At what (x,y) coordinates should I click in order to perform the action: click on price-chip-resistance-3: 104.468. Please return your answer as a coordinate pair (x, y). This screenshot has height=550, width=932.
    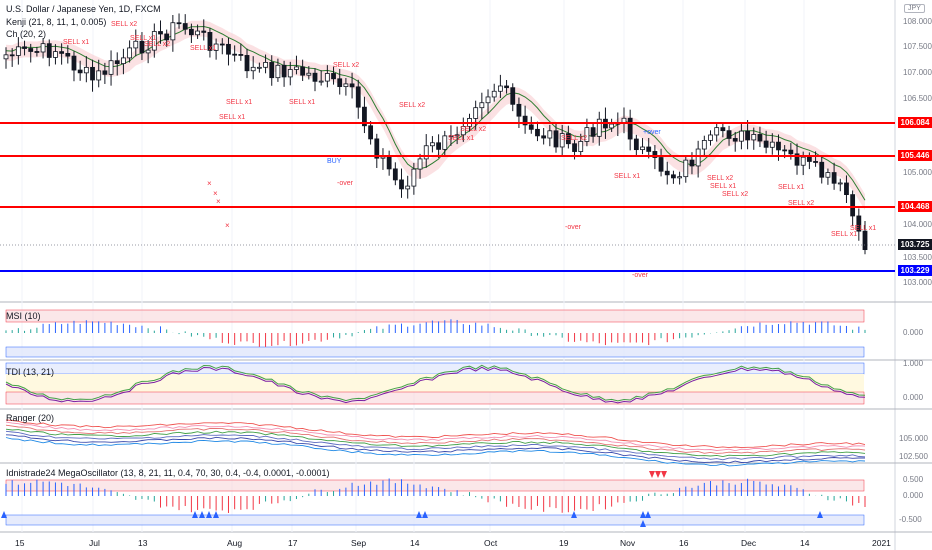
    Looking at the image, I should click on (915, 206).